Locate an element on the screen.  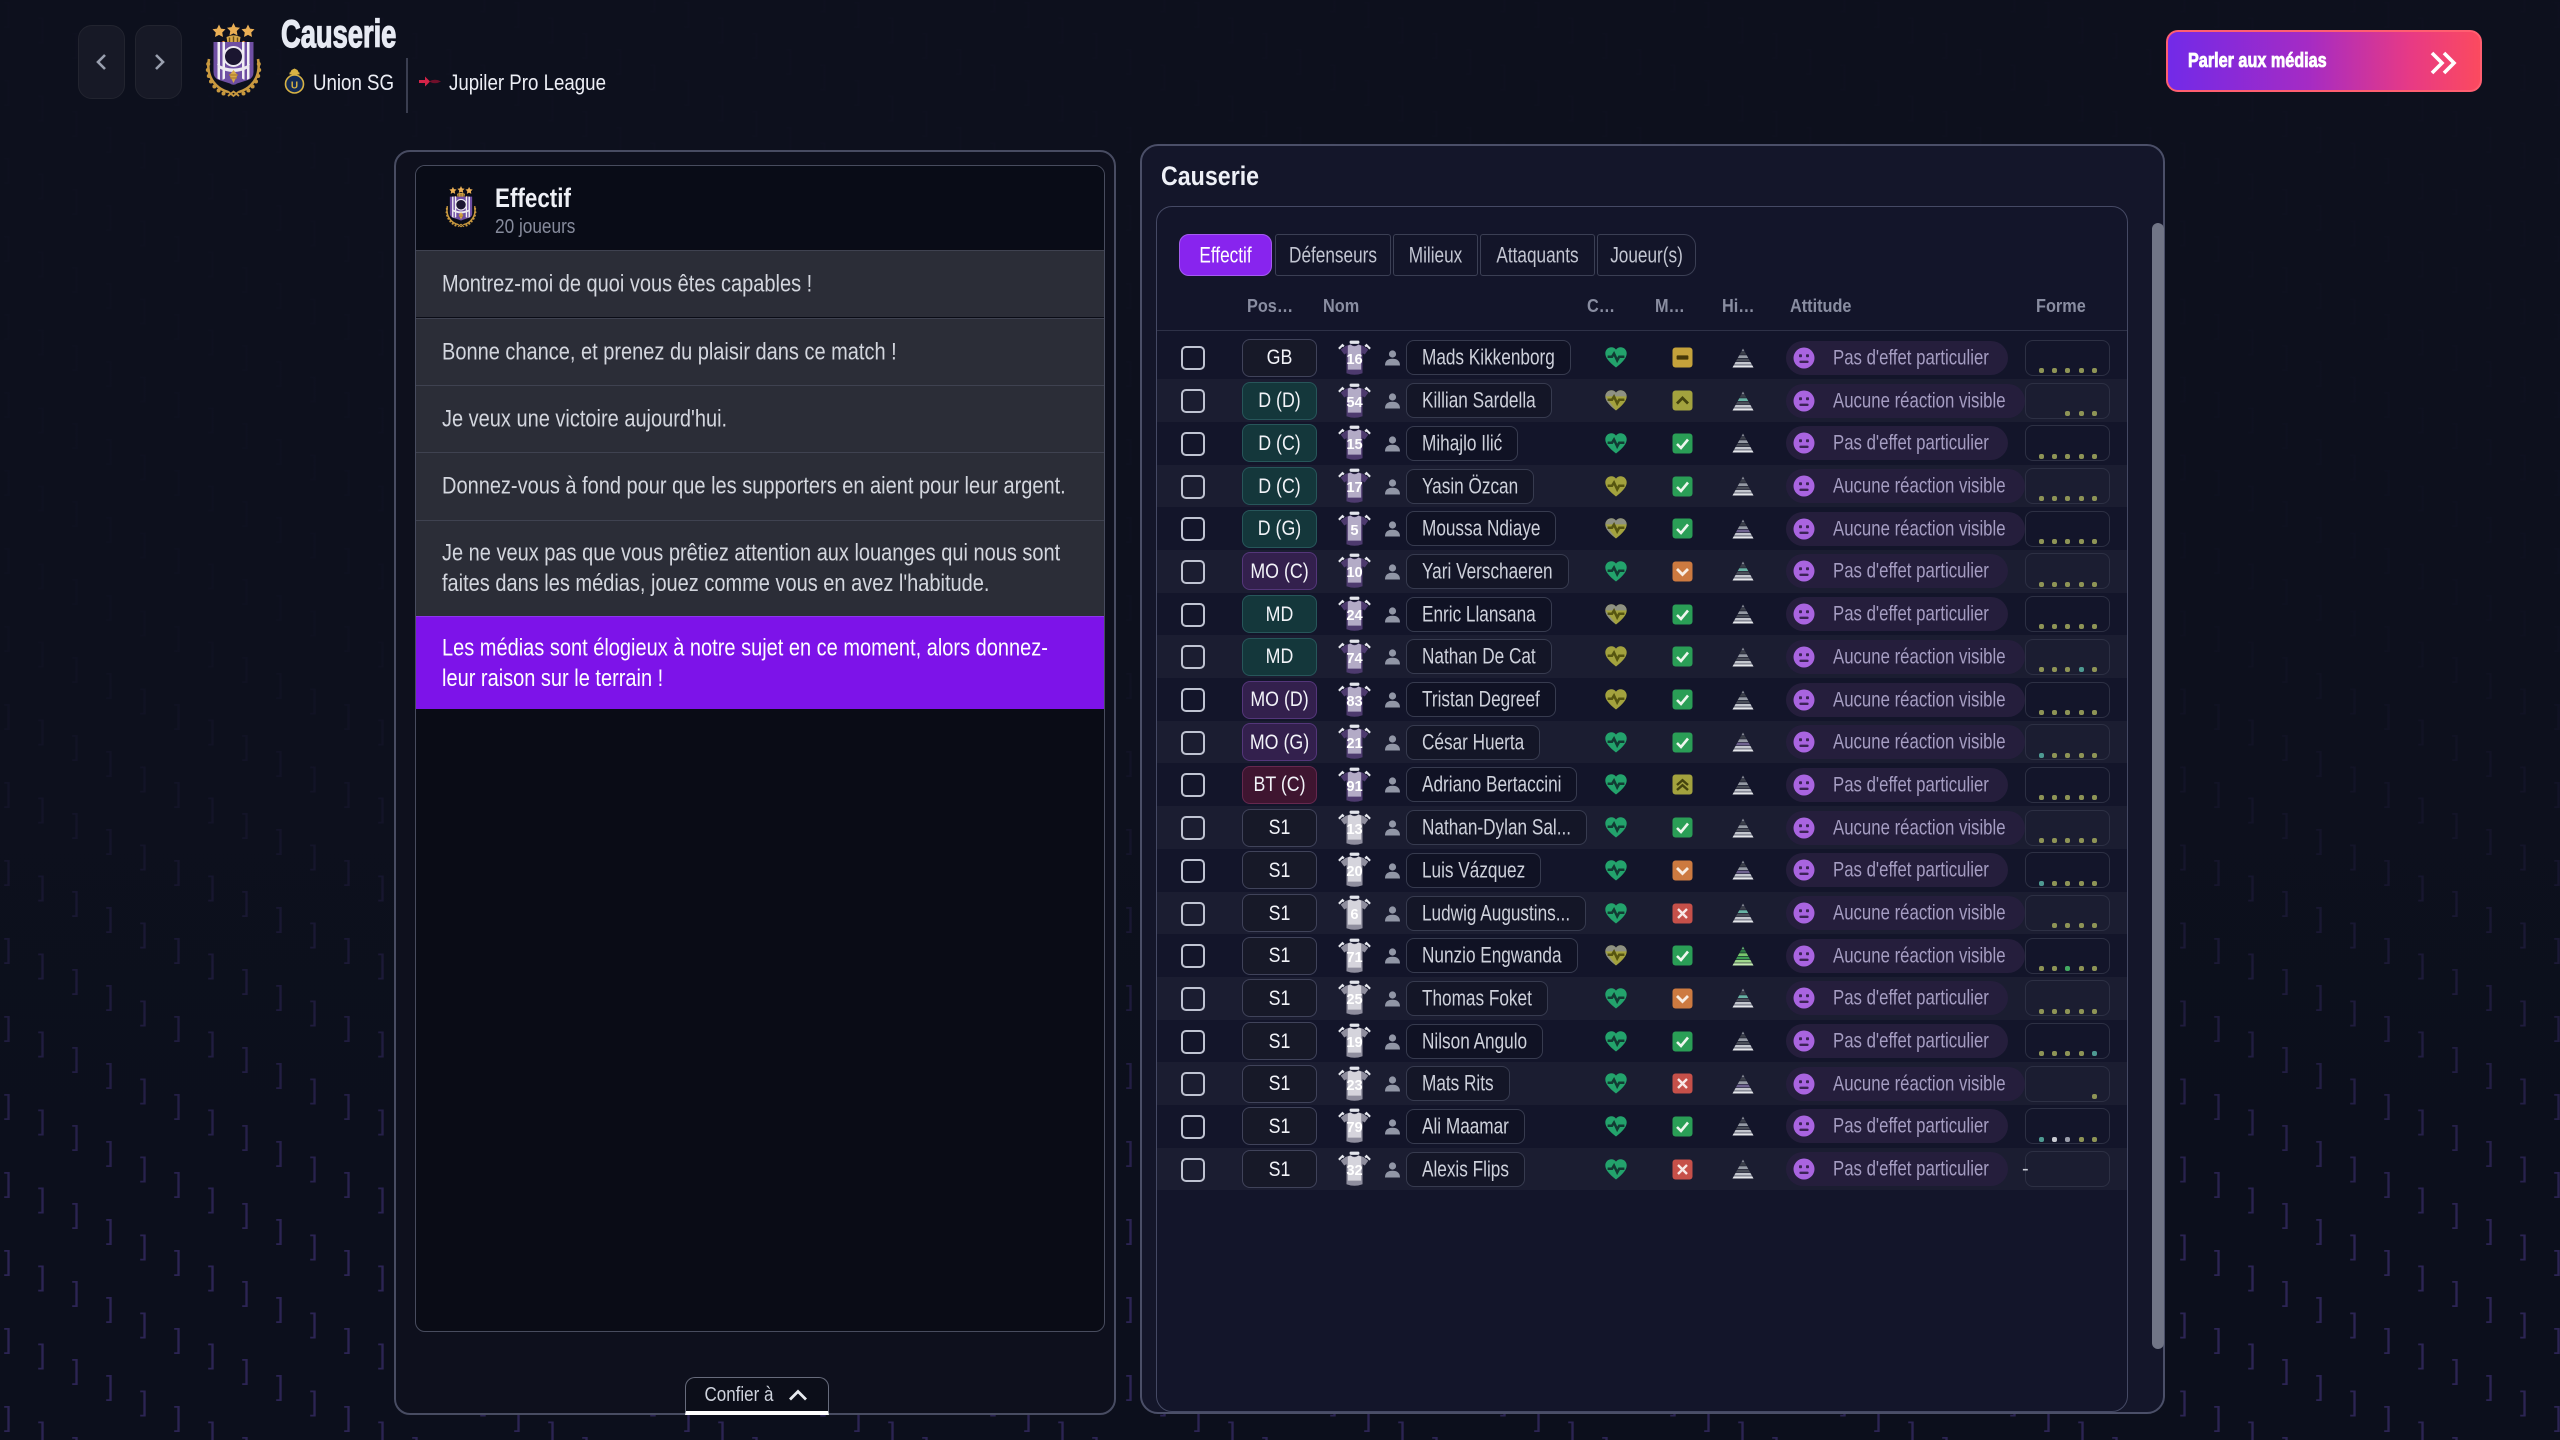
svg-text: 5 is located at coordinates (1354, 530).